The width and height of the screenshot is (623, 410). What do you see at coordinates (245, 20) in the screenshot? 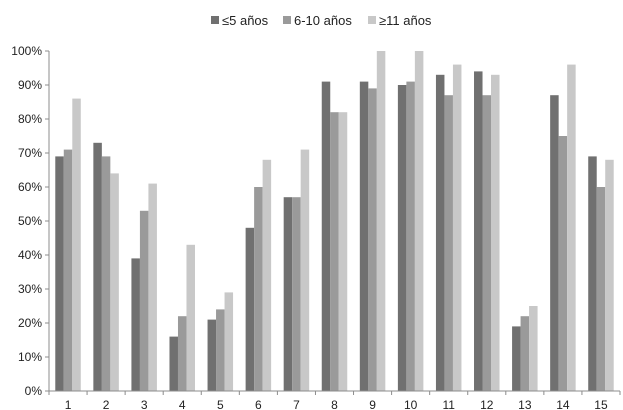
I see `legend-label-1: ≤5 años` at bounding box center [245, 20].